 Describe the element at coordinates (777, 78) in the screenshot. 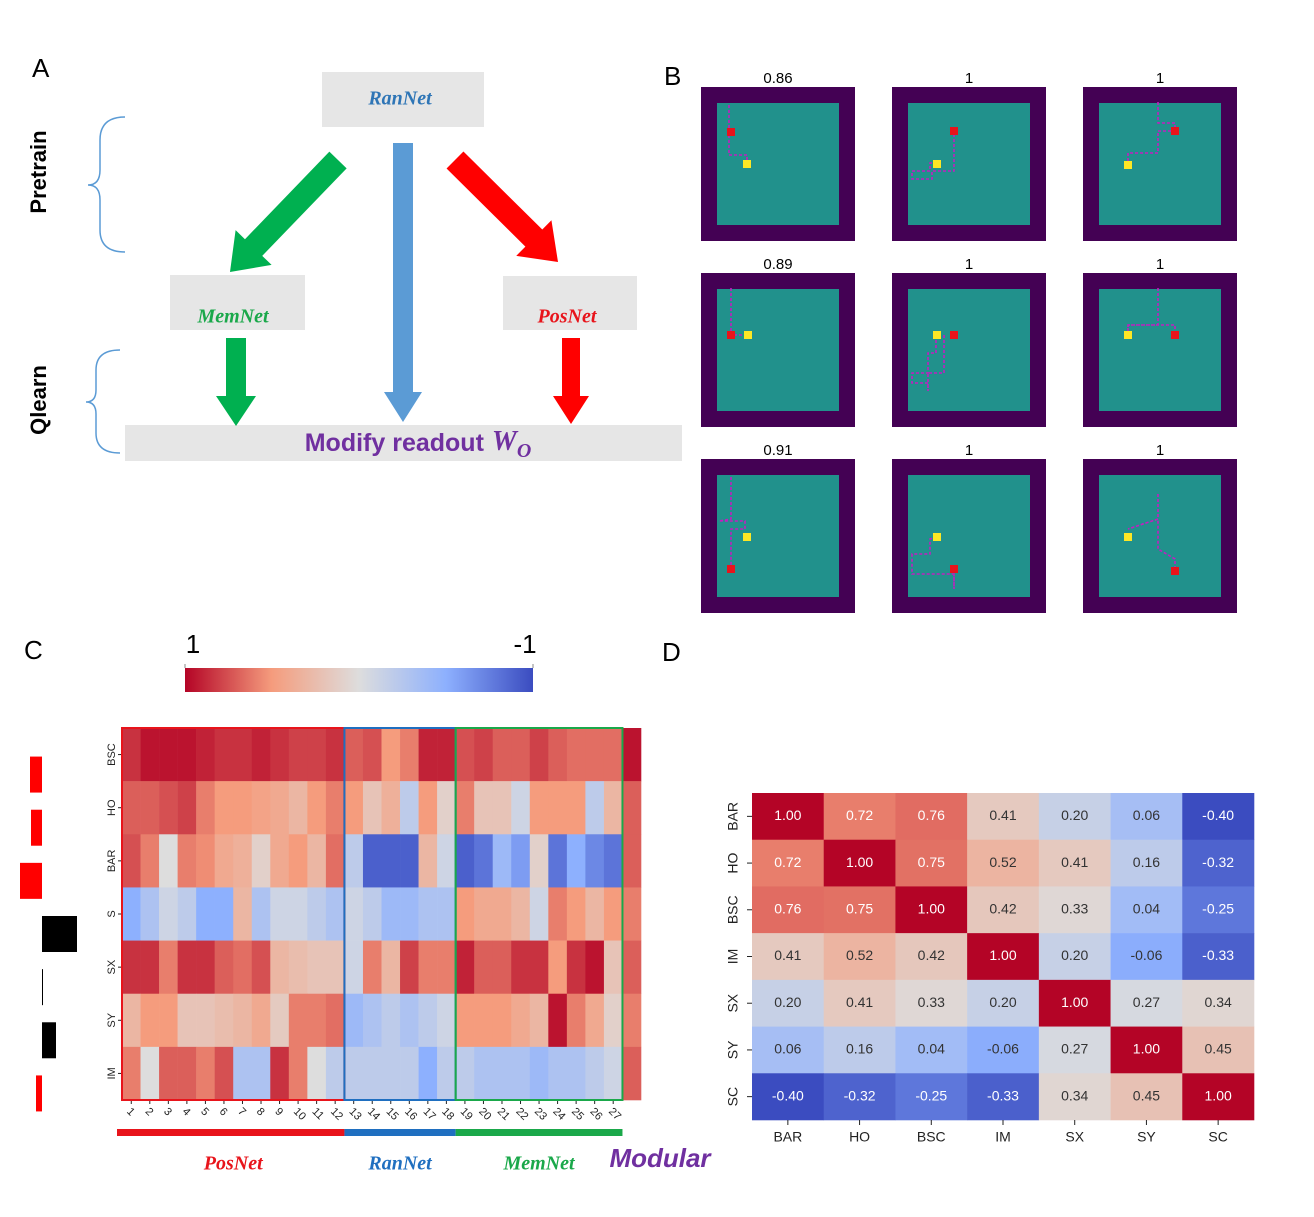

I see `grid-title: 0.86` at that location.